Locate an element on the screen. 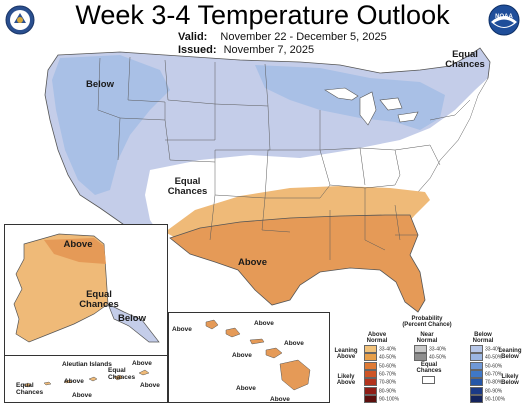 The width and height of the screenshot is (525, 405). legend-above-row: 80-90% is located at coordinates (381, 390).